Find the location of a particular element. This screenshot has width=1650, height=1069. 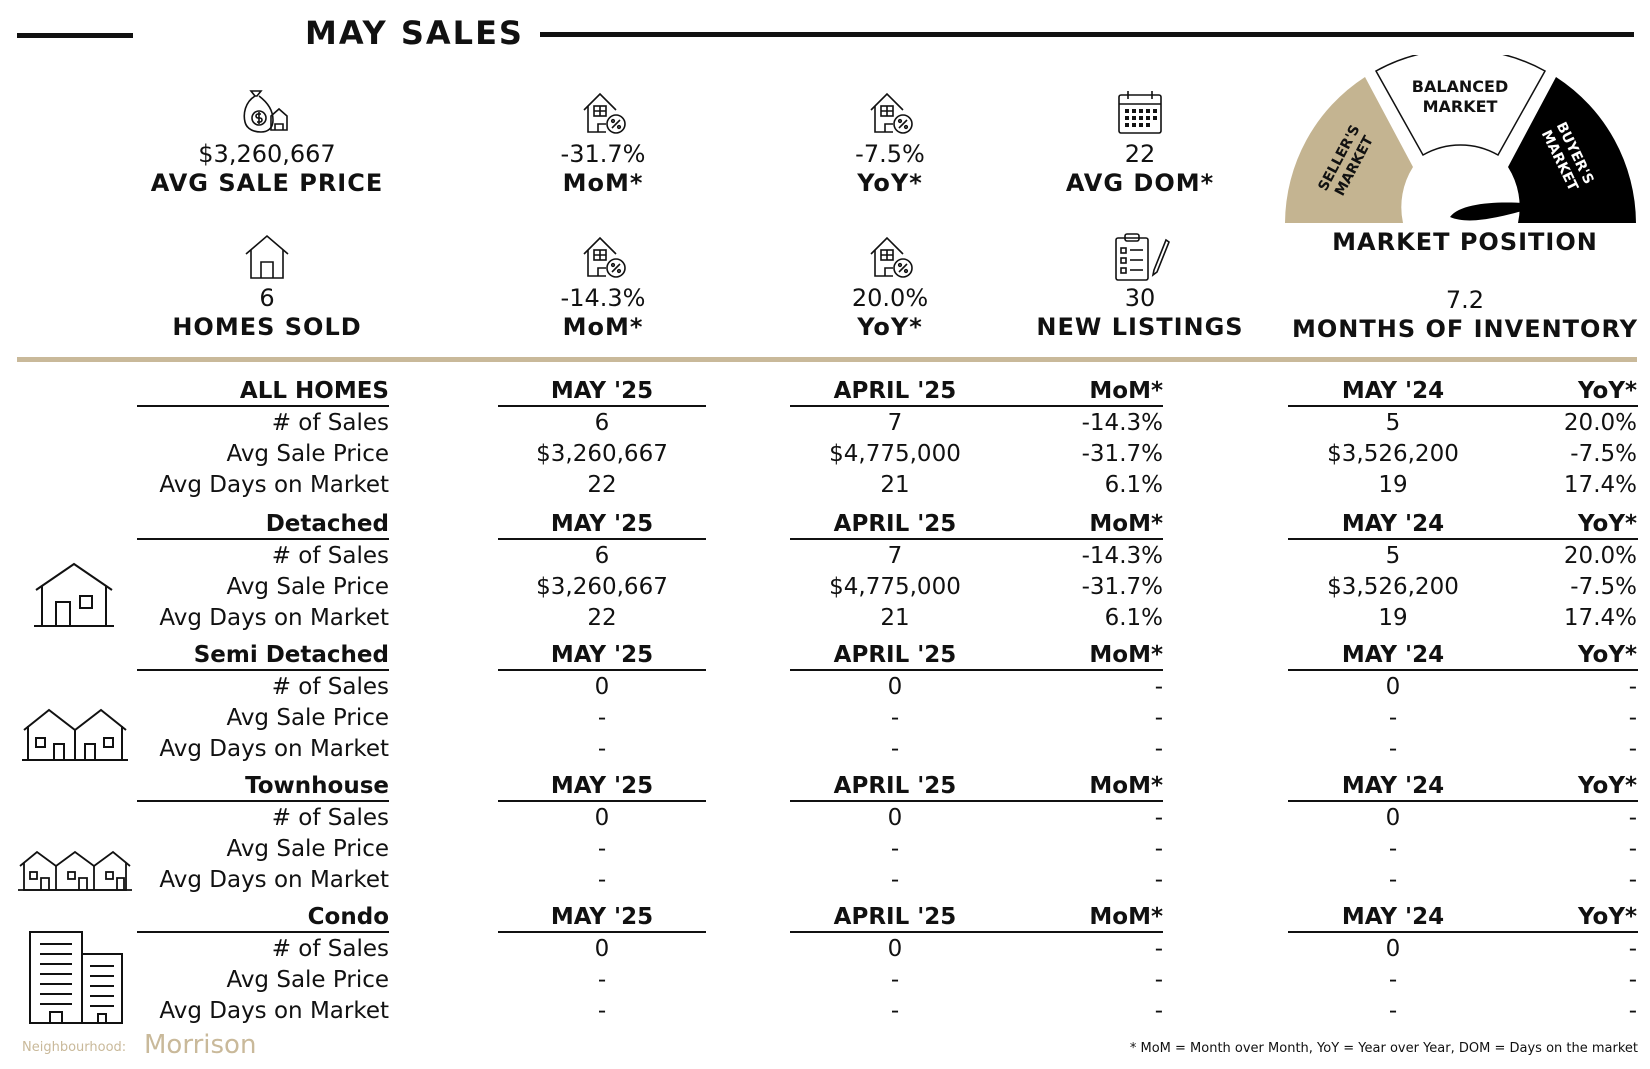

stat-value: 30 is located at coordinates (1140, 298).